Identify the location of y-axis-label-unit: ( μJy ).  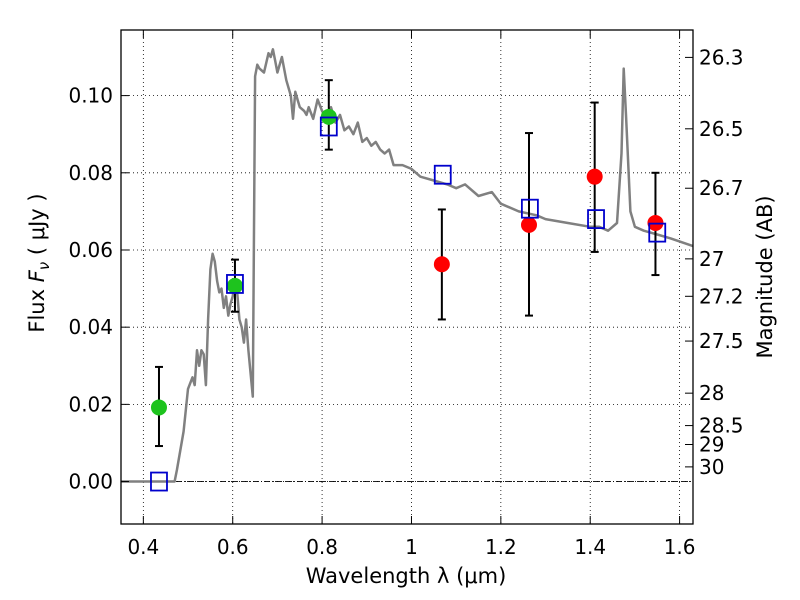
(37, 227).